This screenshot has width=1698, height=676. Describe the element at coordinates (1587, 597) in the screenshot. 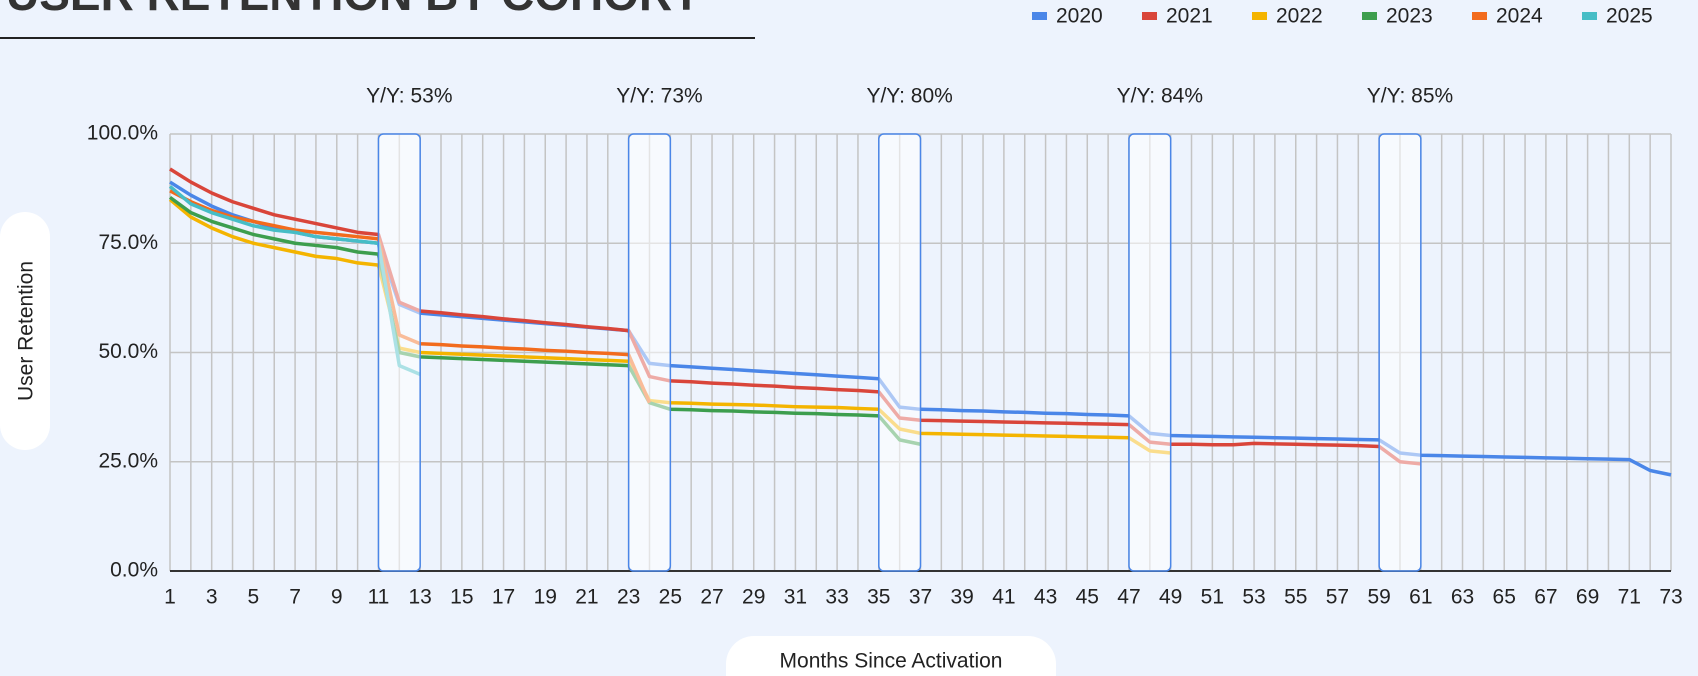

I see `x-tick-label: 69` at that location.